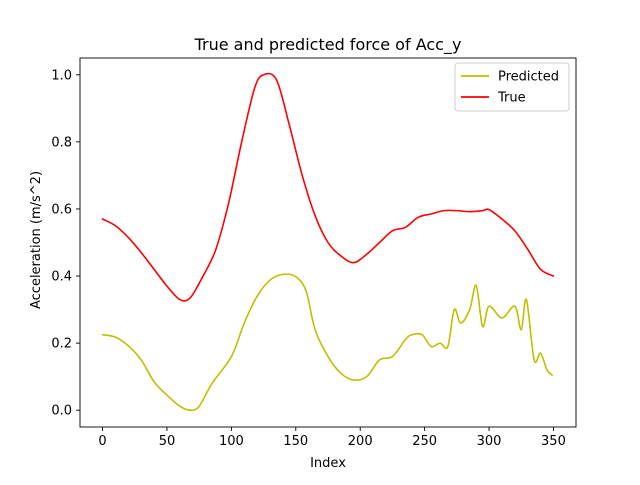 The width and height of the screenshot is (640, 485). I want to click on x-tick-label: 300, so click(489, 441).